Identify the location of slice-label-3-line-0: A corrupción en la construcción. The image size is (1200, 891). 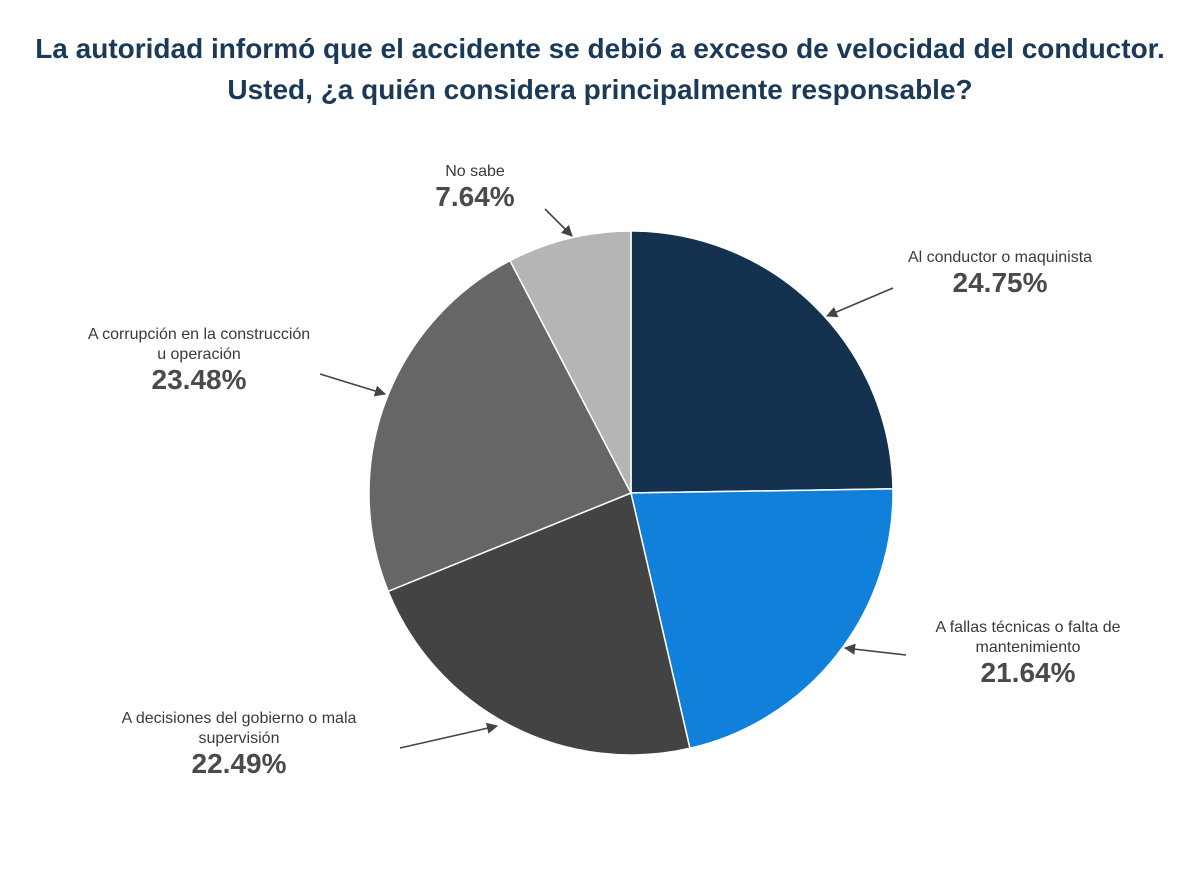
(199, 334).